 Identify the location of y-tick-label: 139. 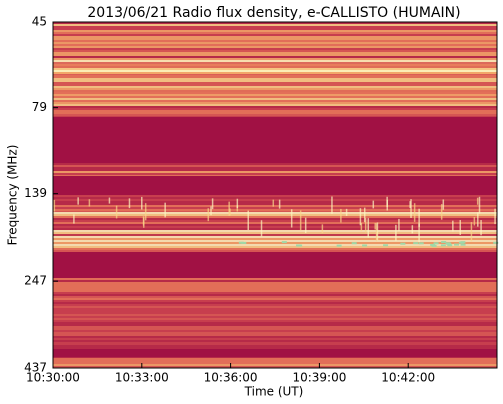
(35, 193).